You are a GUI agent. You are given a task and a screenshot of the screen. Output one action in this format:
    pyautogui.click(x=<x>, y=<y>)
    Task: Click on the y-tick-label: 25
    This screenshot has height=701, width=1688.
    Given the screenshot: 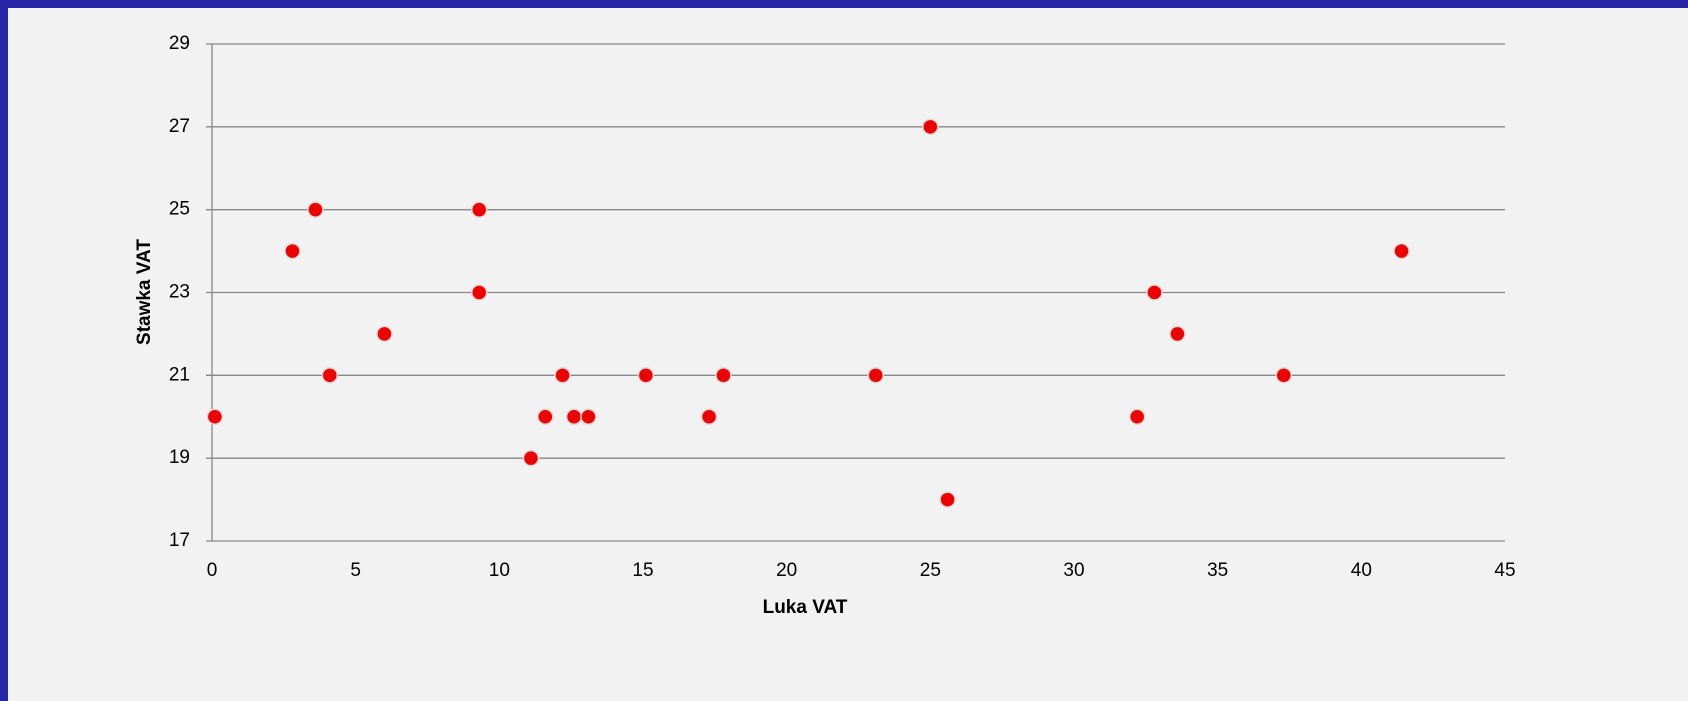 What is the action you would take?
    pyautogui.click(x=179, y=209)
    